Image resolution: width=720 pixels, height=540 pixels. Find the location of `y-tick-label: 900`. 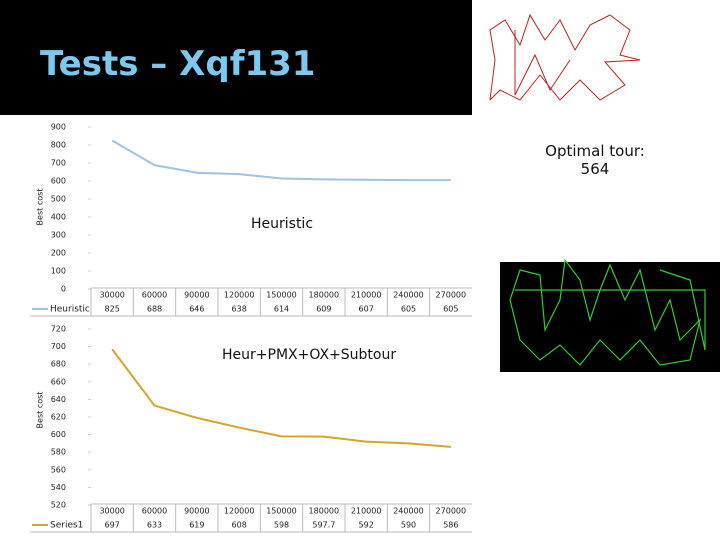

y-tick-label: 900 is located at coordinates (58, 127).